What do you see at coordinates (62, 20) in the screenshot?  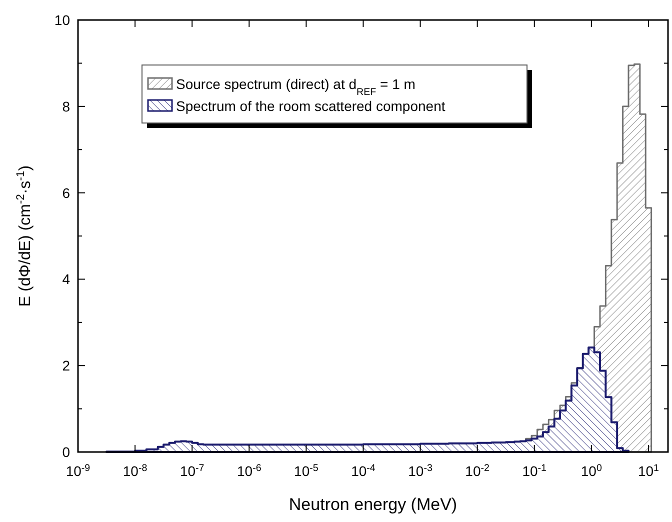 I see `y-tick-label: 10` at bounding box center [62, 20].